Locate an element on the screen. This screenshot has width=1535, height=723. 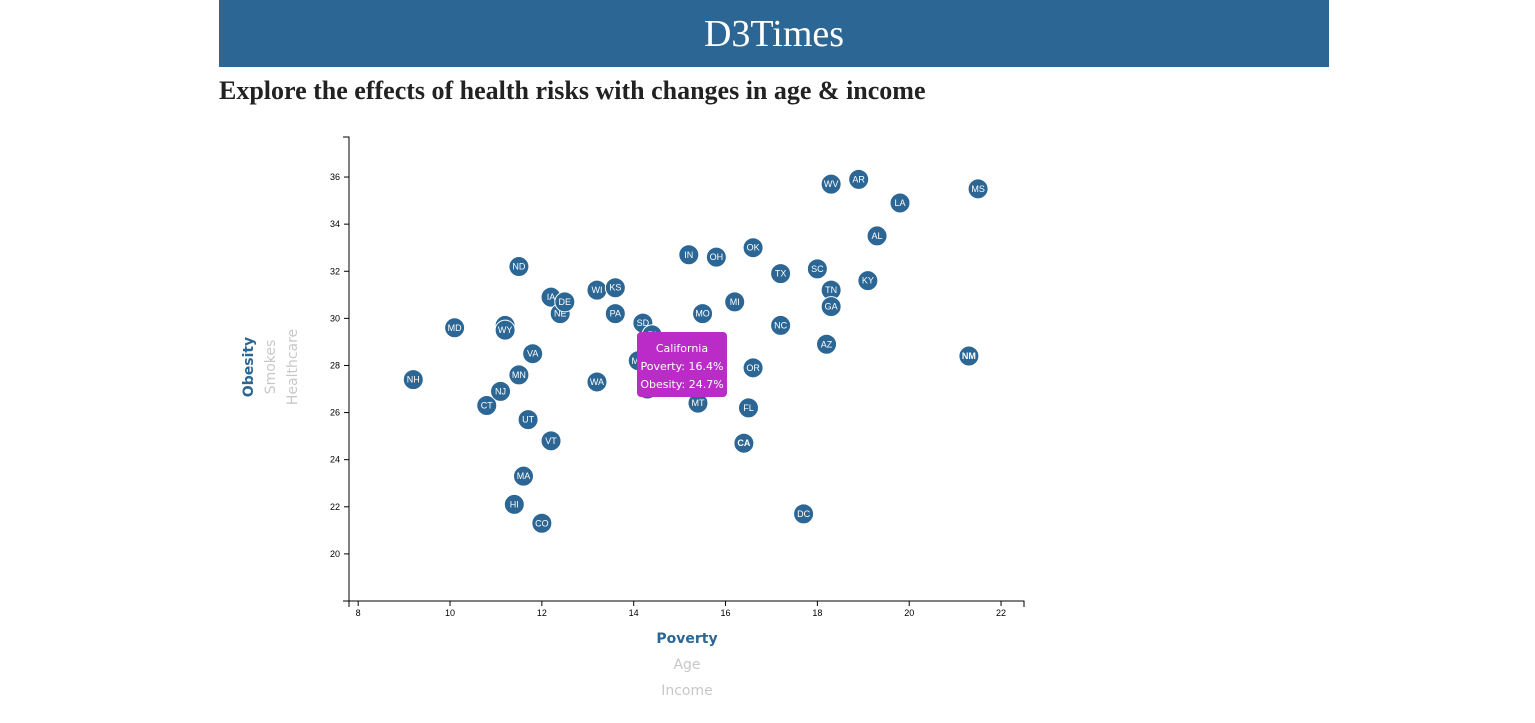
x-axis-option-poverty: Poverty is located at coordinates (686, 639).